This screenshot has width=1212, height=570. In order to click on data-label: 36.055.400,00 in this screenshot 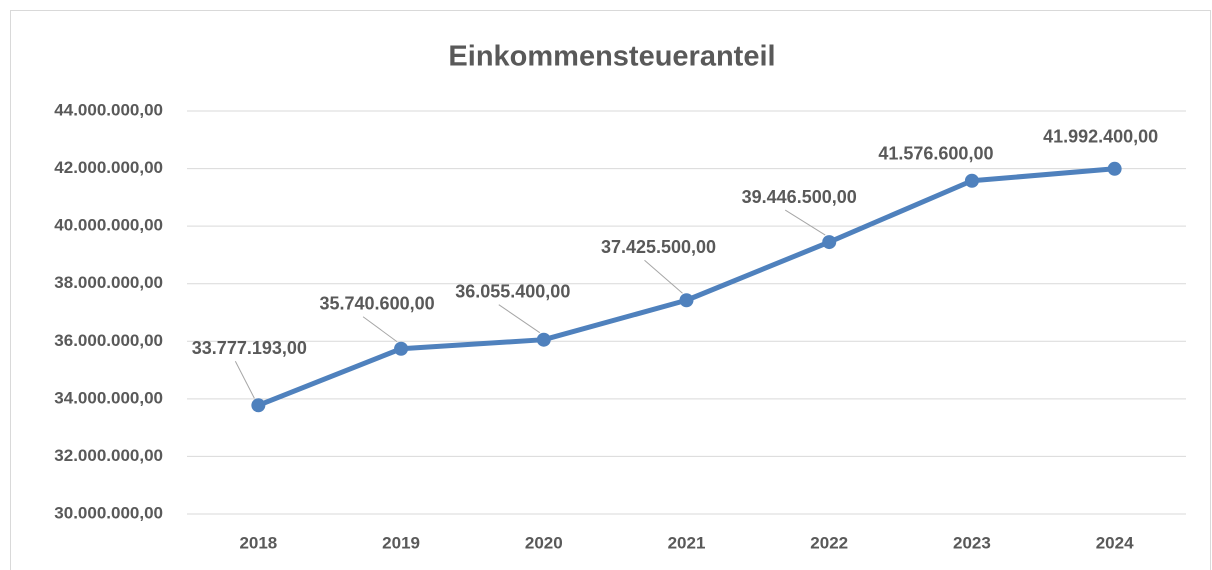, I will do `click(512, 291)`.